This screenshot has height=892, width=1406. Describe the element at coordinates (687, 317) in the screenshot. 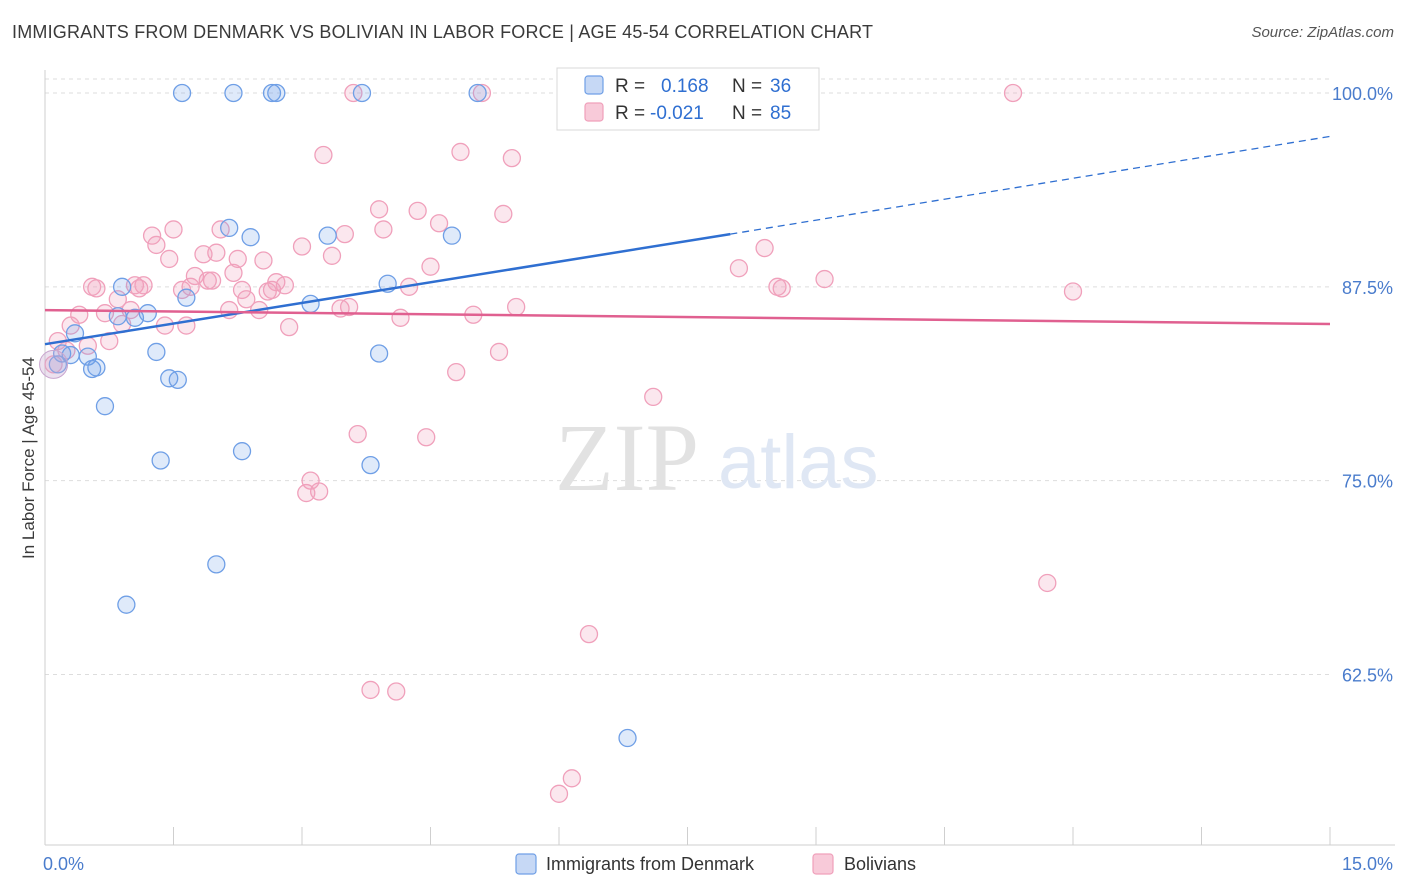

I see `trend-line-bolivians` at that location.